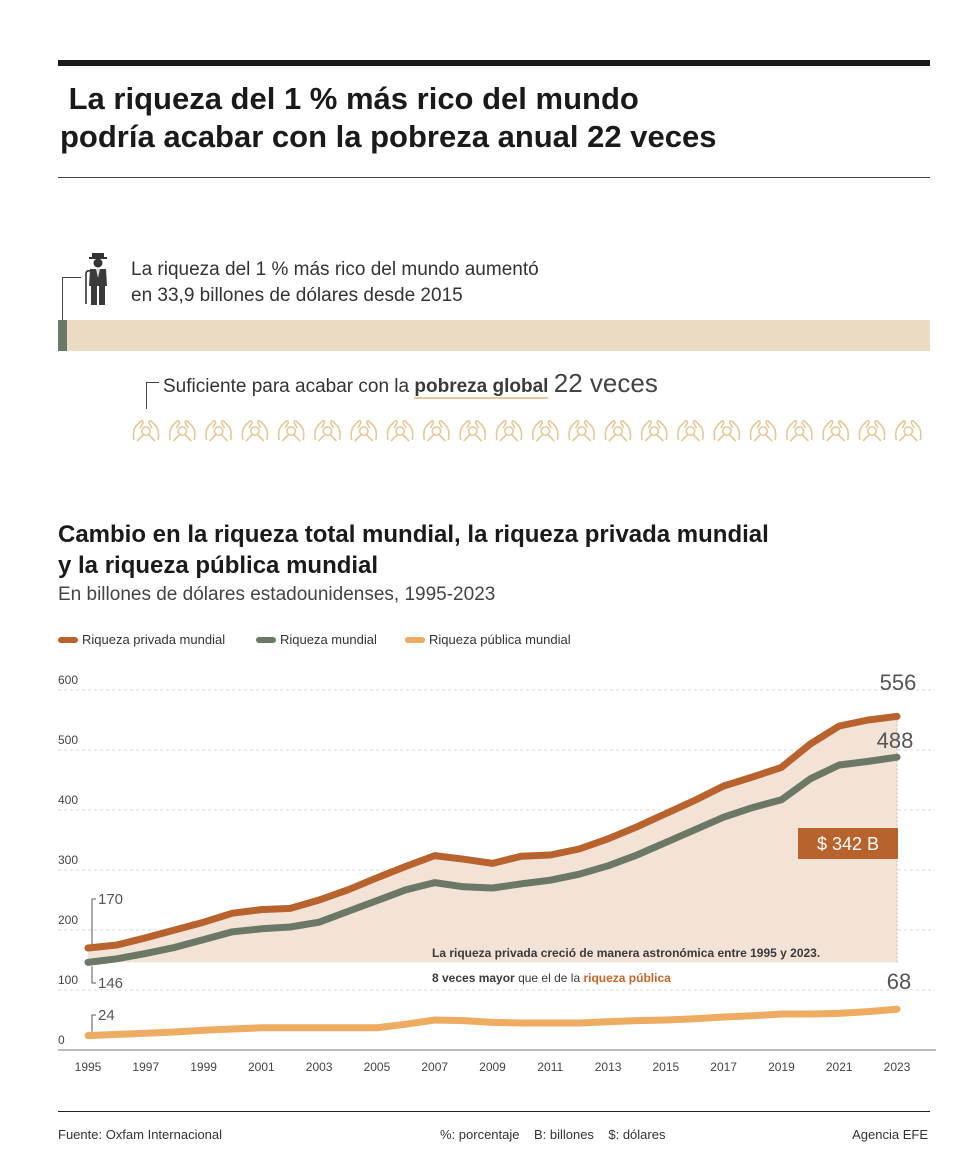 This screenshot has height=1172, width=980. I want to click on x-tick-label: 2015, so click(666, 1067).